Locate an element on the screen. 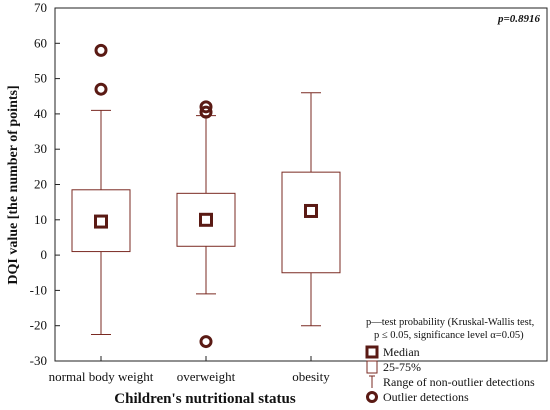 The width and height of the screenshot is (550, 410). legend-label: Median is located at coordinates (401, 352).